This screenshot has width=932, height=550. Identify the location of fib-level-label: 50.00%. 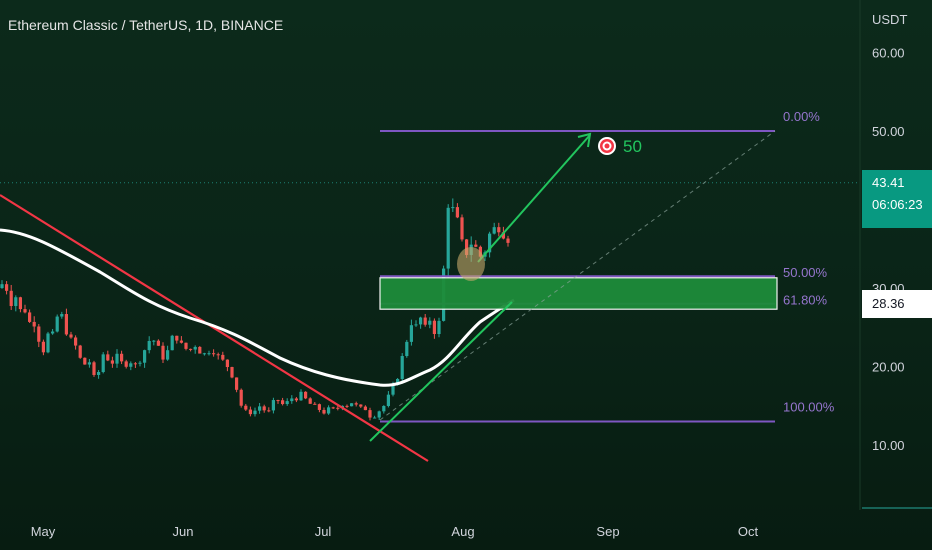
(805, 272).